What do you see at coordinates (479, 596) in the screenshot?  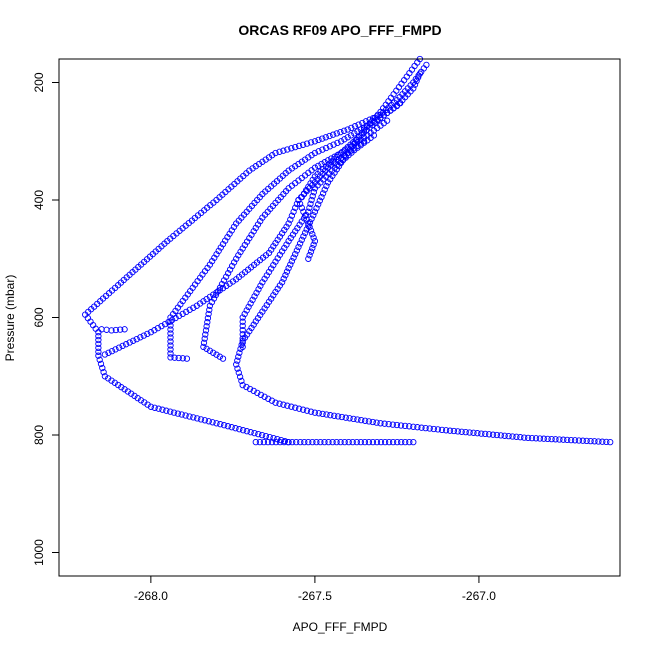 I see `x-tick-label: -267.0` at bounding box center [479, 596].